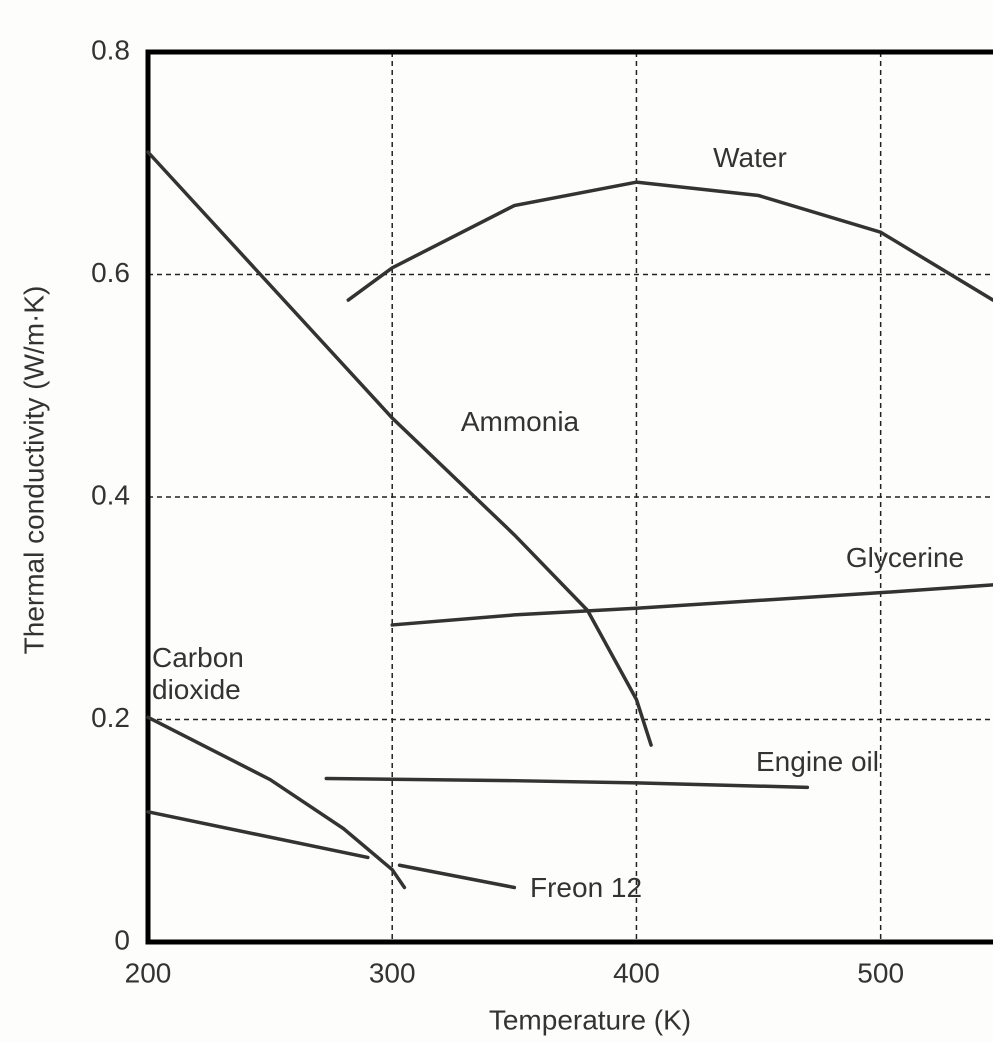 The image size is (993, 1043). What do you see at coordinates (198, 673) in the screenshot?
I see `series-label: Carbon dioxide` at bounding box center [198, 673].